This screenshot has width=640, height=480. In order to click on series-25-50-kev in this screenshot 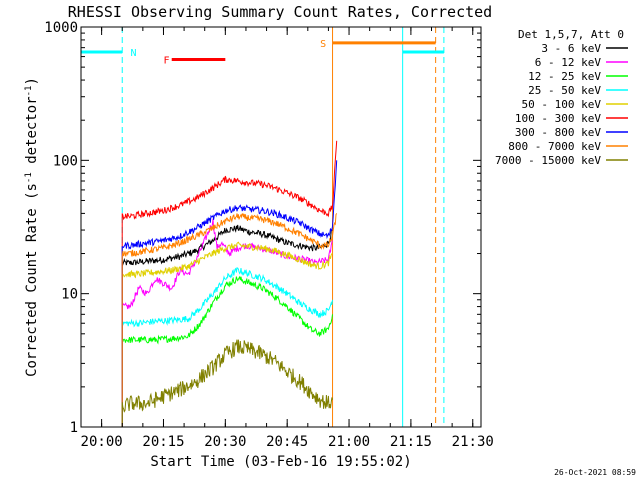, I will do `click(227, 347)`.